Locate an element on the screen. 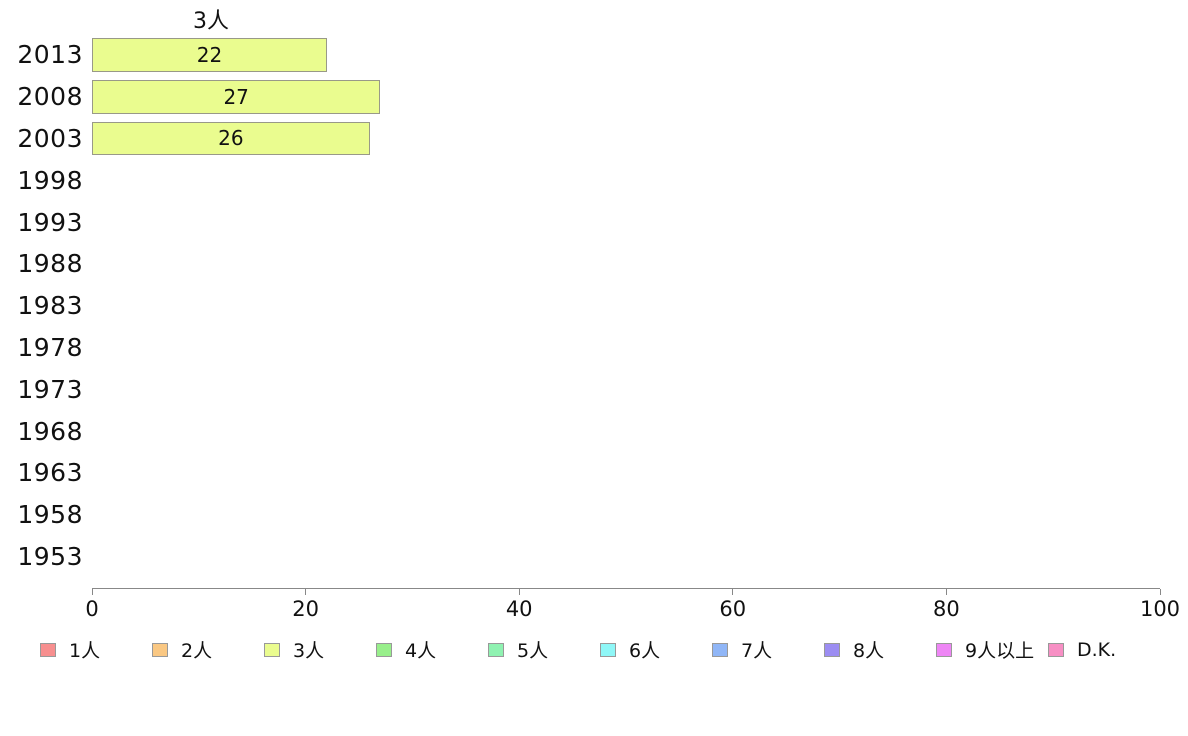 The height and width of the screenshot is (736, 1188). legend-item: 8人 is located at coordinates (880, 649).